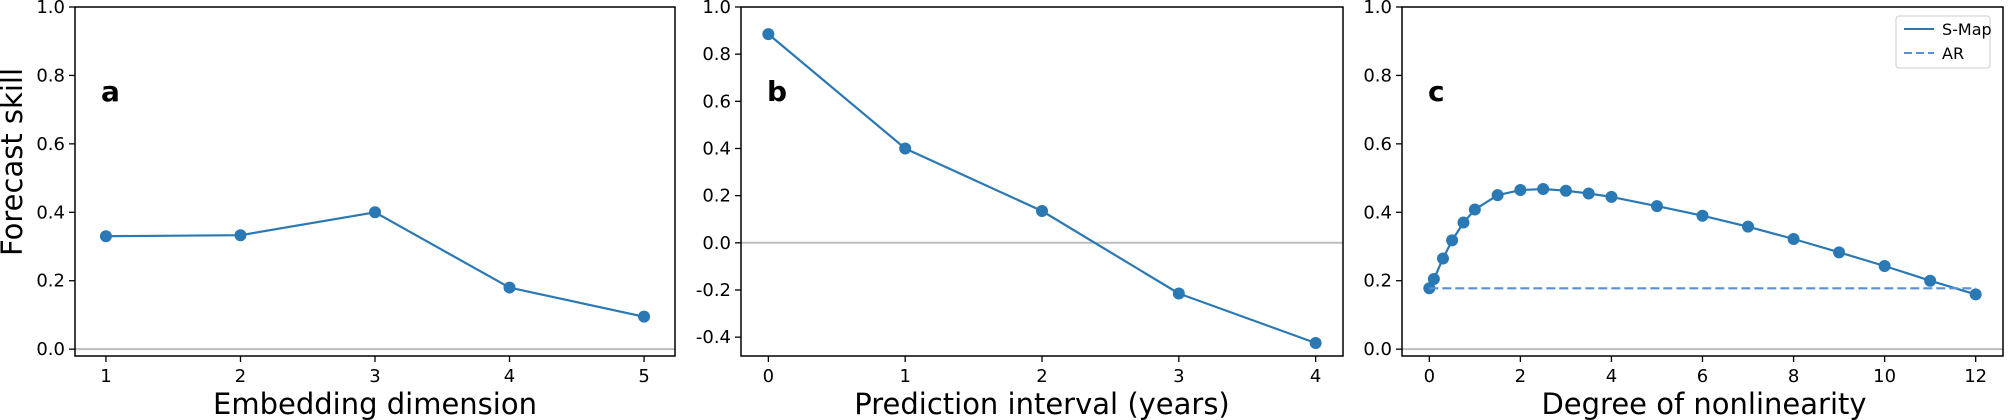 Image resolution: width=2009 pixels, height=420 pixels. Describe the element at coordinates (1315, 376) in the screenshot. I see `panel-b-x-tick-label: 4` at that location.